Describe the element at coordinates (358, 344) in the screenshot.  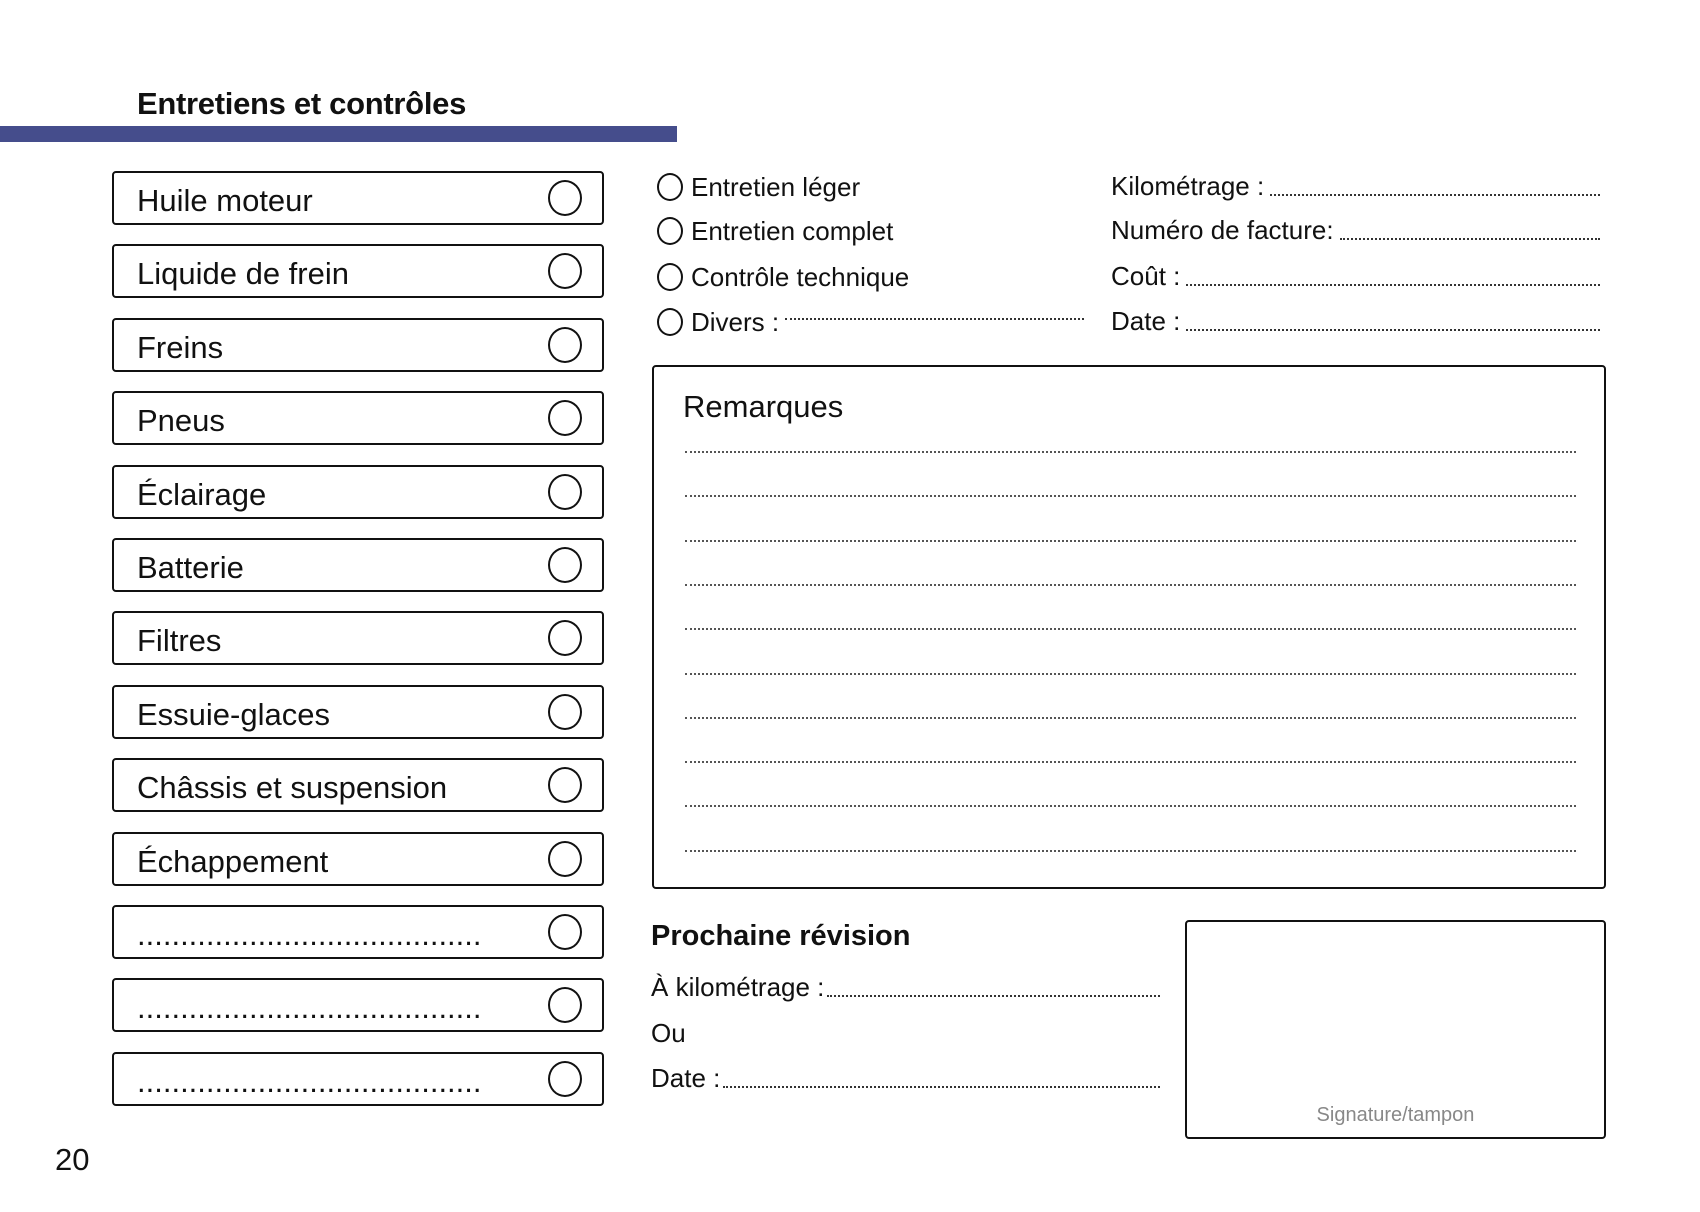
I see `checklist-item: Freins` at that location.